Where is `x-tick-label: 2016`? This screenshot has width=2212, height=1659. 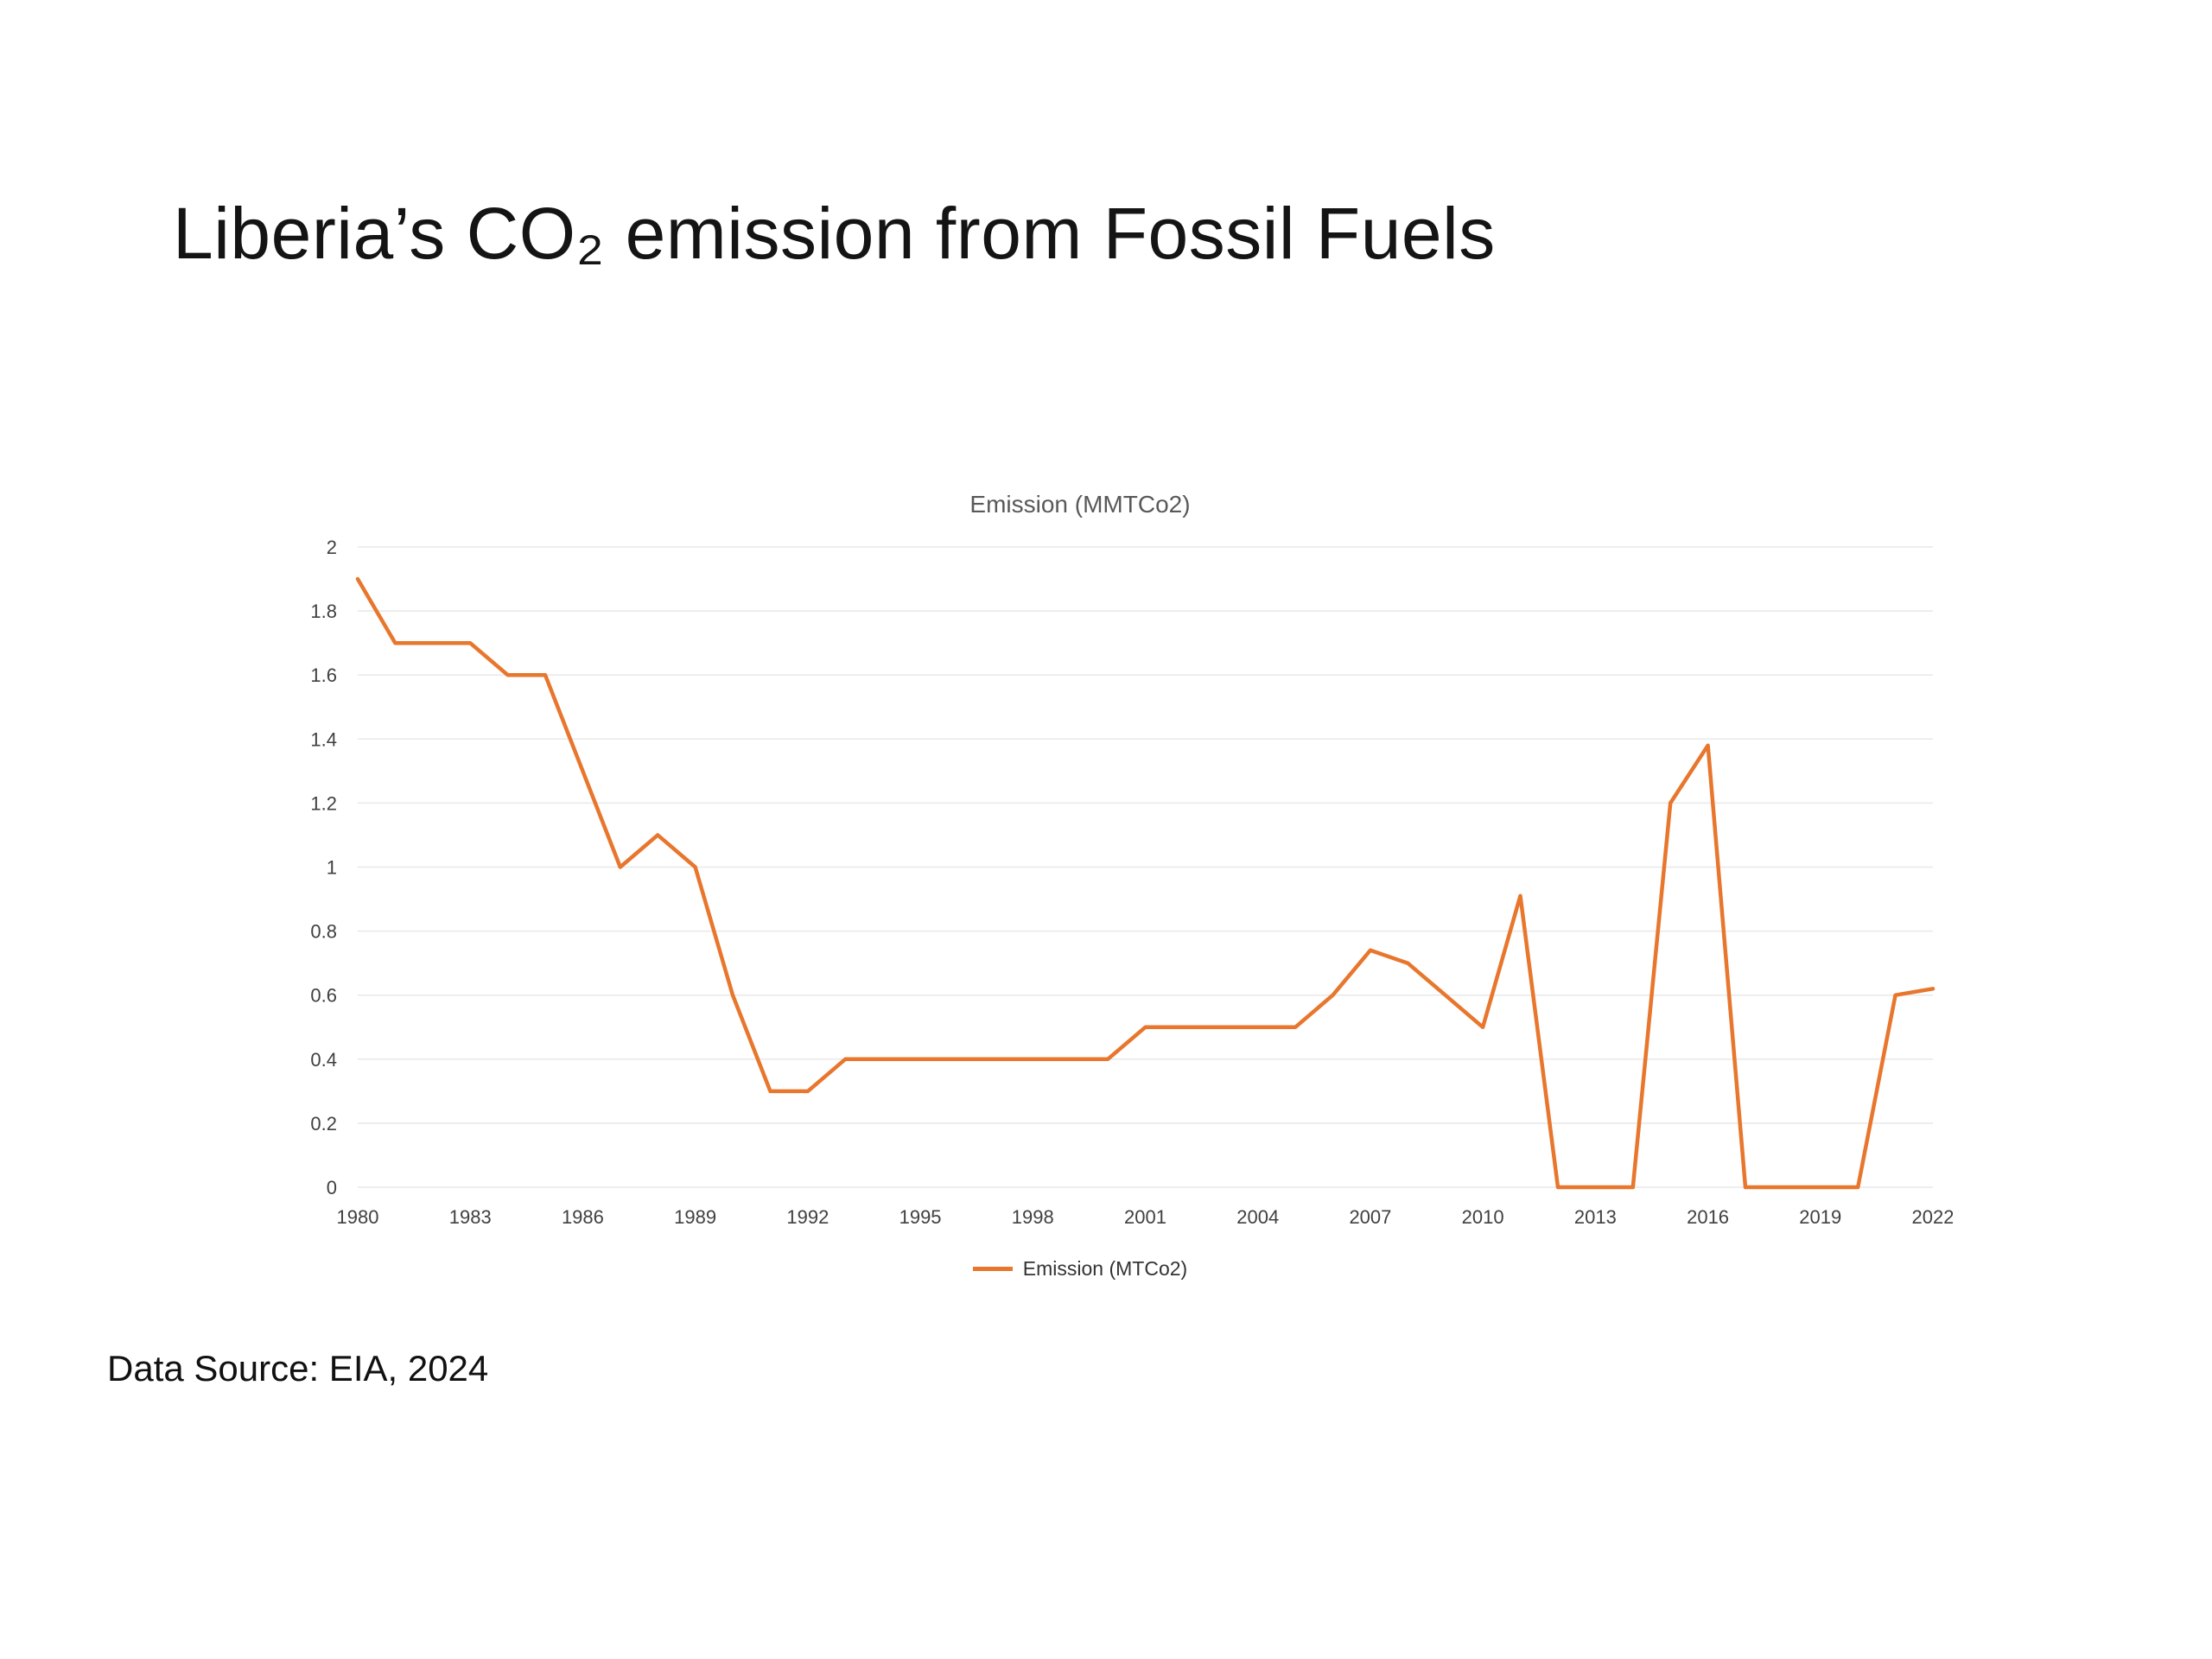 x-tick-label: 2016 is located at coordinates (1708, 1217).